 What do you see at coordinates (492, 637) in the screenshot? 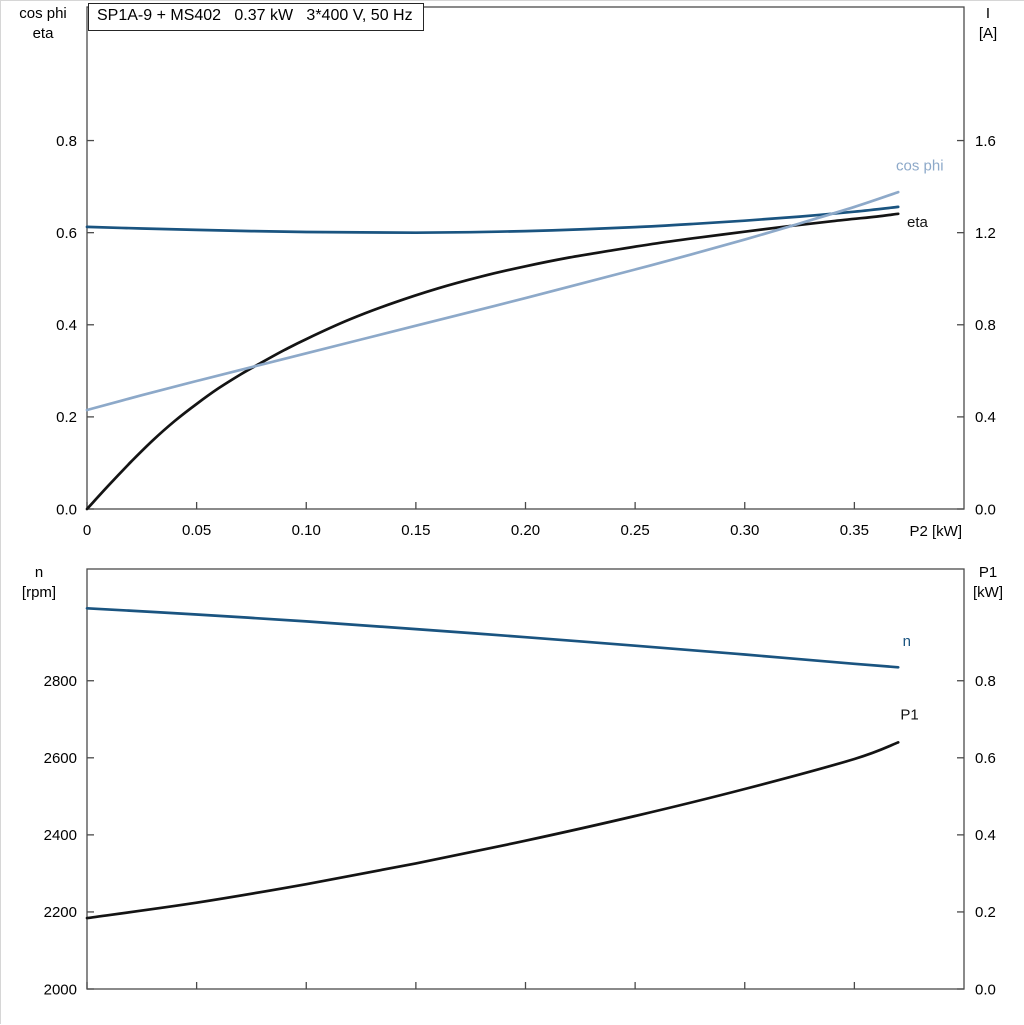
I see `curve-n` at bounding box center [492, 637].